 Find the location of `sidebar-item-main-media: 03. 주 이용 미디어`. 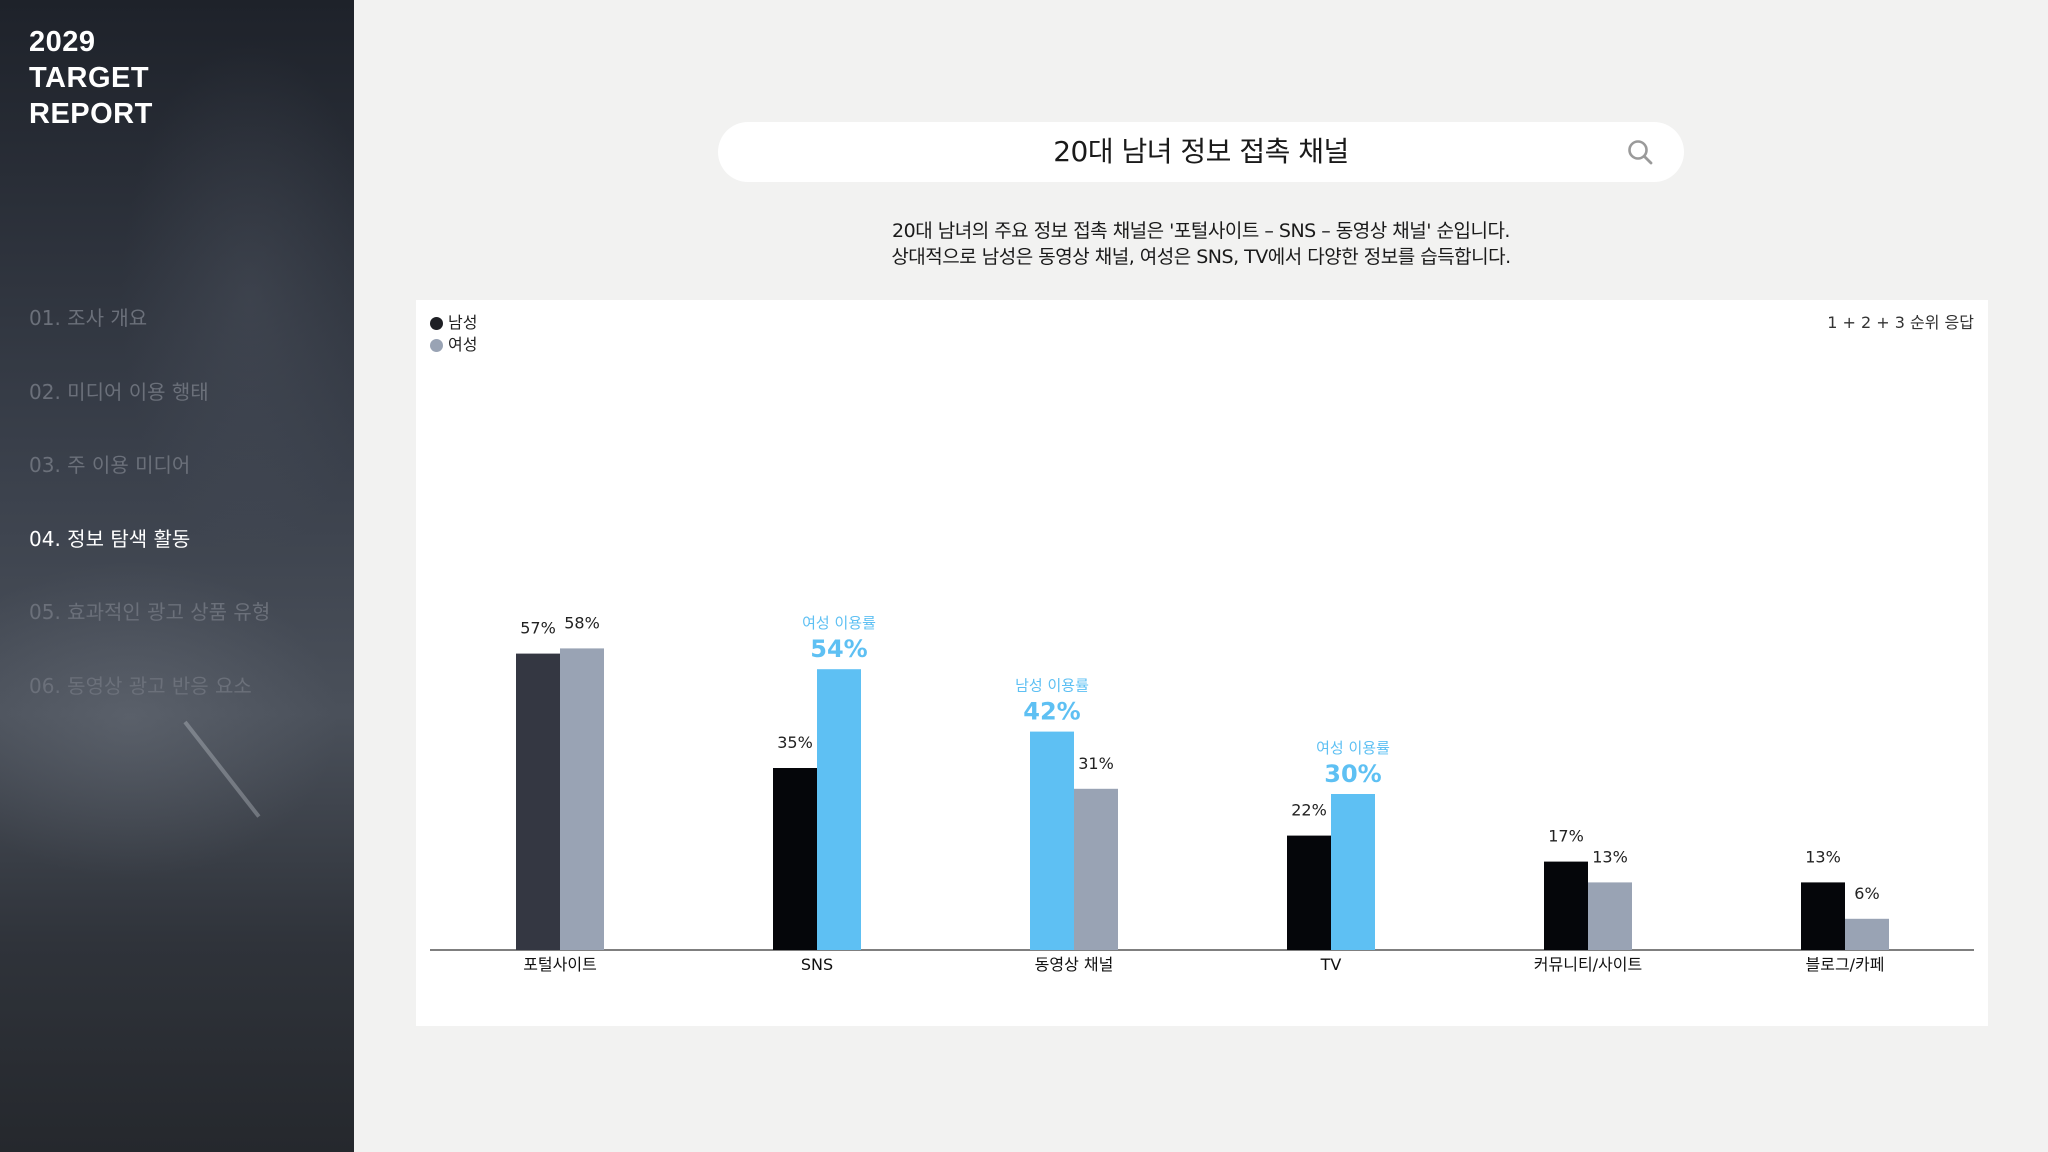

sidebar-item-main-media: 03. 주 이용 미디어 is located at coordinates (110, 465).